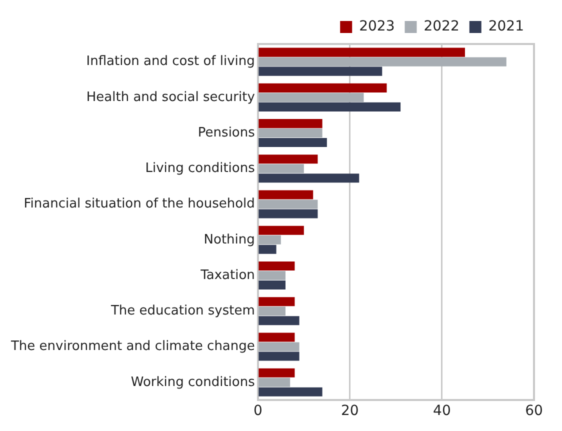  Describe the element at coordinates (377, 26) in the screenshot. I see `legend-label: 2023` at that location.